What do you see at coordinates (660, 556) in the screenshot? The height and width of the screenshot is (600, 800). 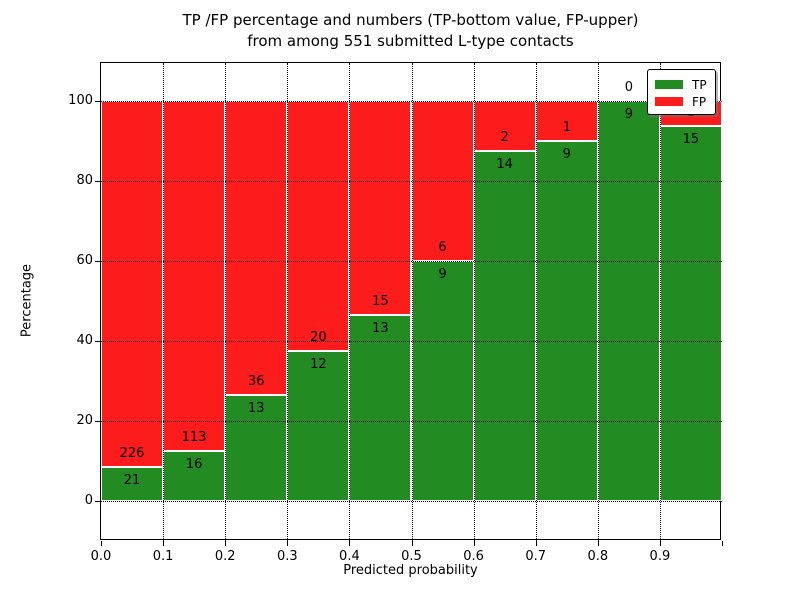 I see `x-tick-label: 0.9` at bounding box center [660, 556].